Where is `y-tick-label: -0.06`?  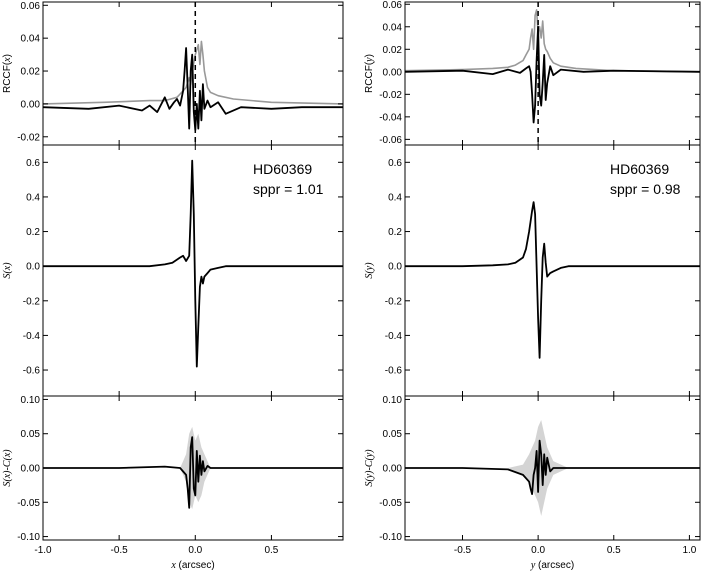
y-tick-label: -0.06 is located at coordinates (390, 140).